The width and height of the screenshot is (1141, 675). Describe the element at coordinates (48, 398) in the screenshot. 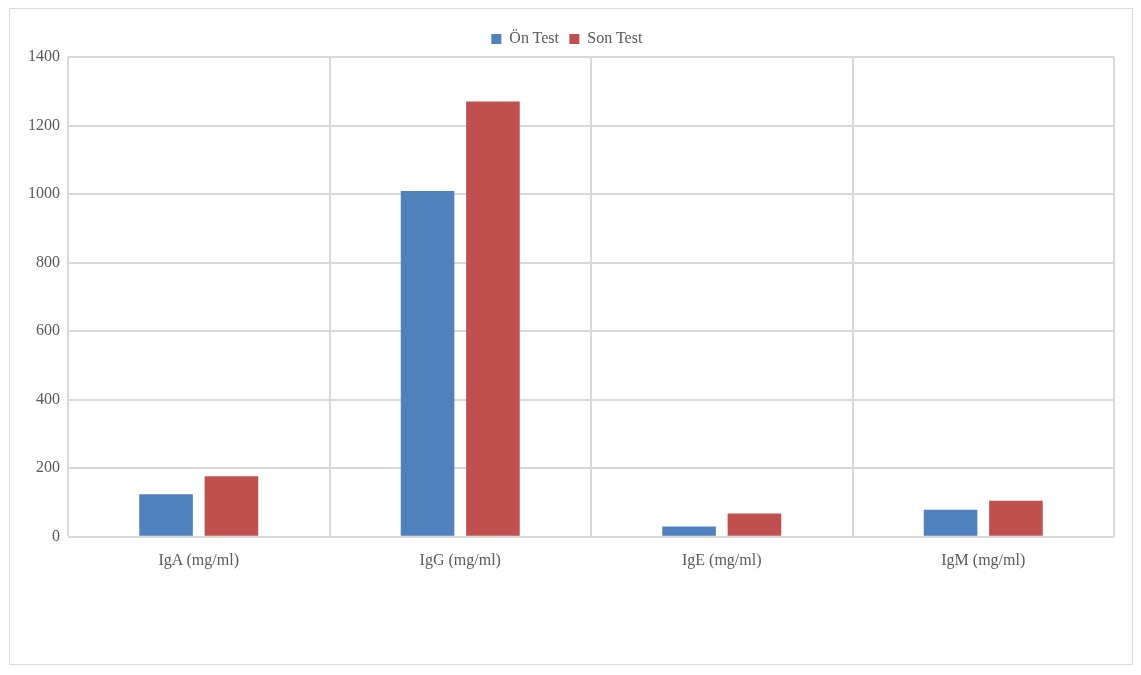

I see `y-tick-label: 400` at that location.